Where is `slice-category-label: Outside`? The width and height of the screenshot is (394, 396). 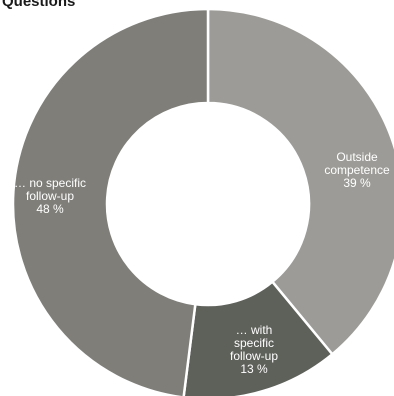
slice-category-label: Outside is located at coordinates (357, 157).